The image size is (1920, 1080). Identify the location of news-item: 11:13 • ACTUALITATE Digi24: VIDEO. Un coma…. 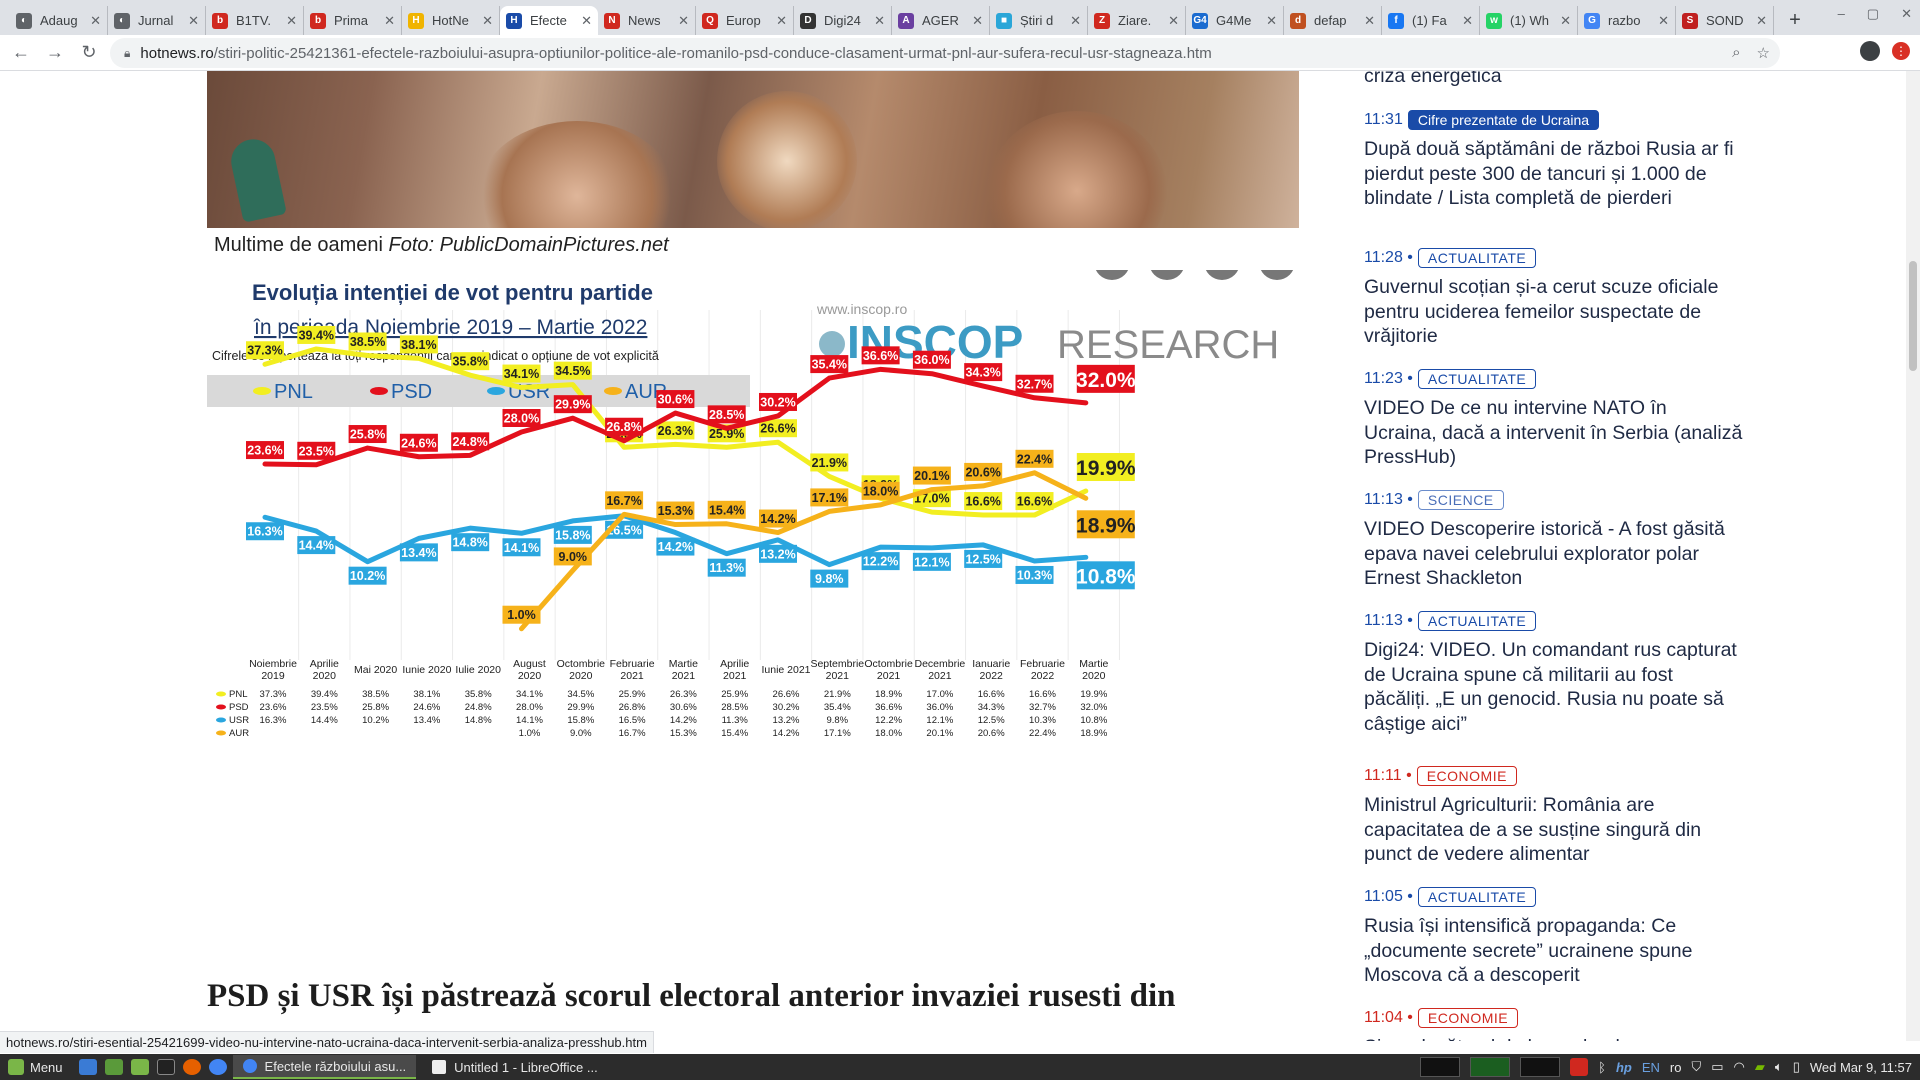
(1554, 672).